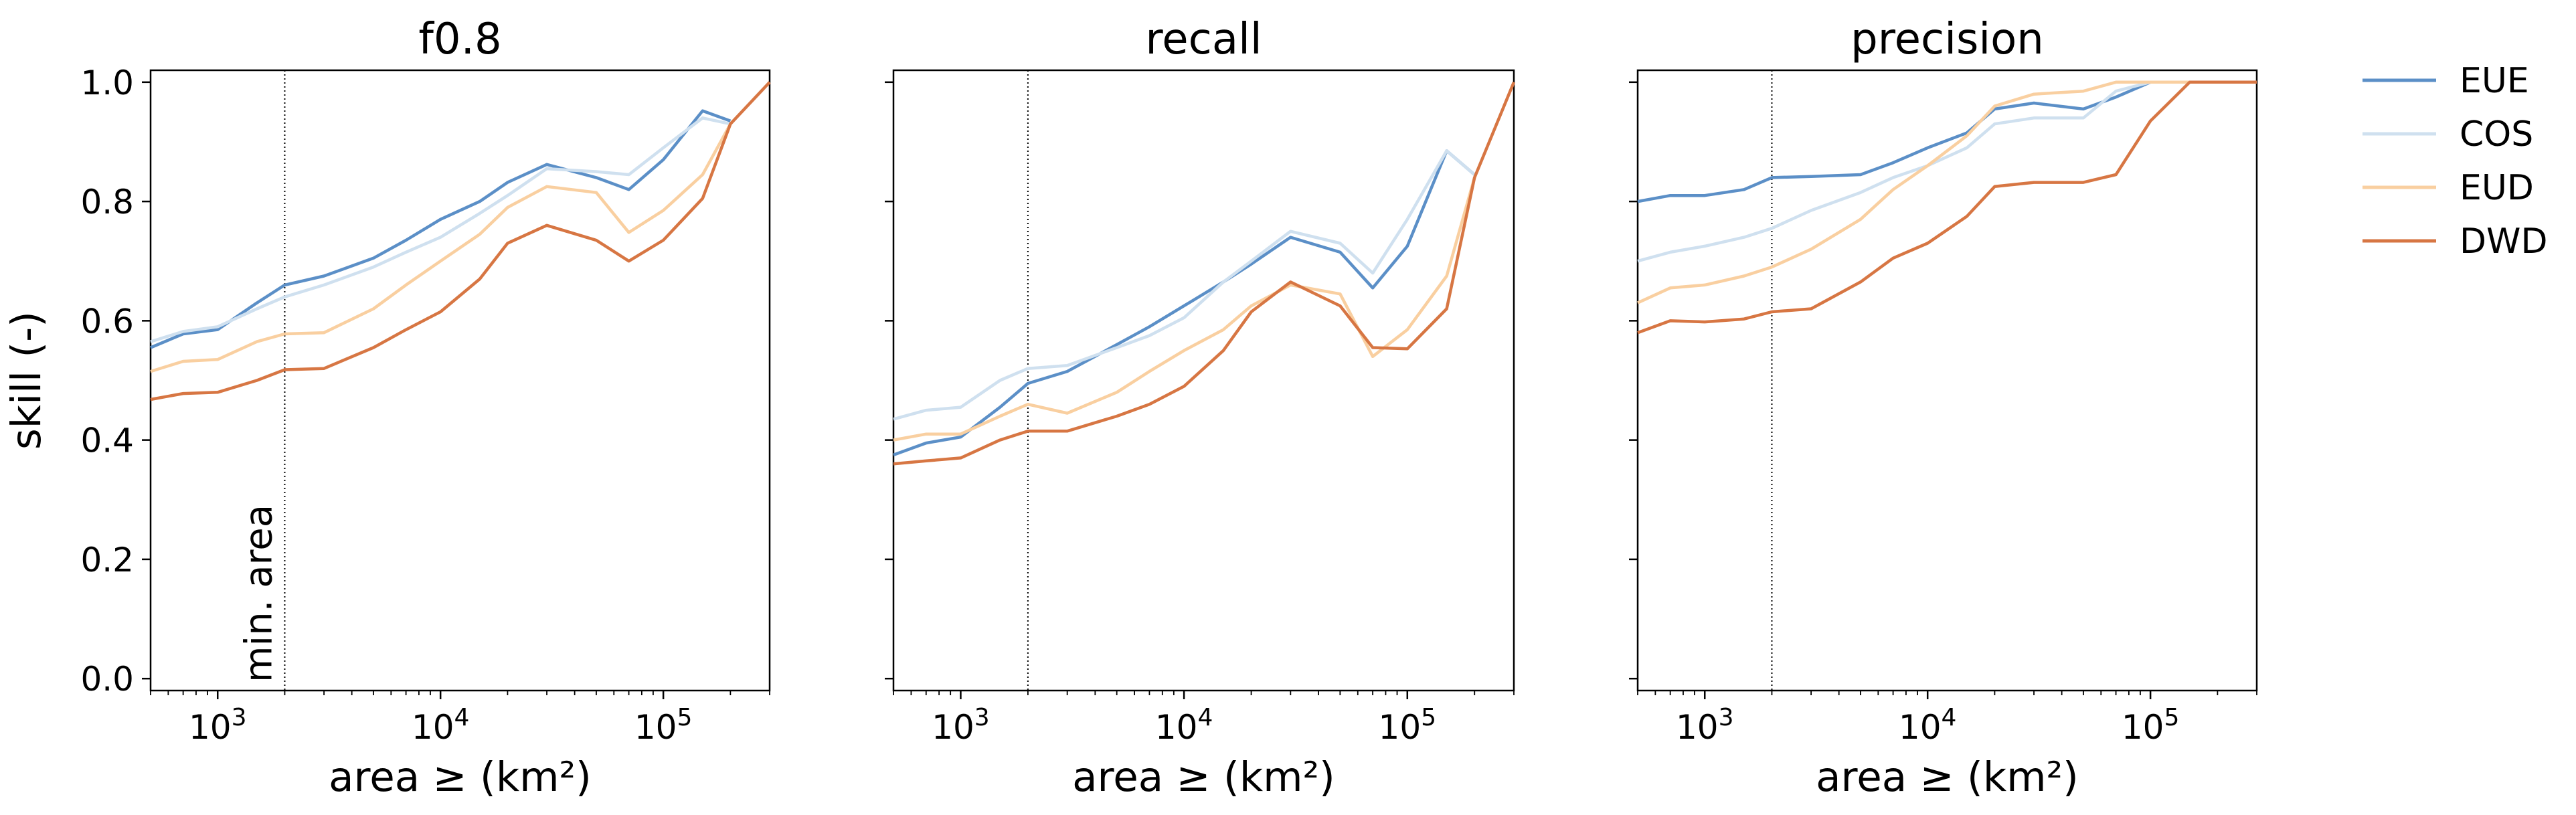  What do you see at coordinates (1203, 39) in the screenshot?
I see `panel-title: recall` at bounding box center [1203, 39].